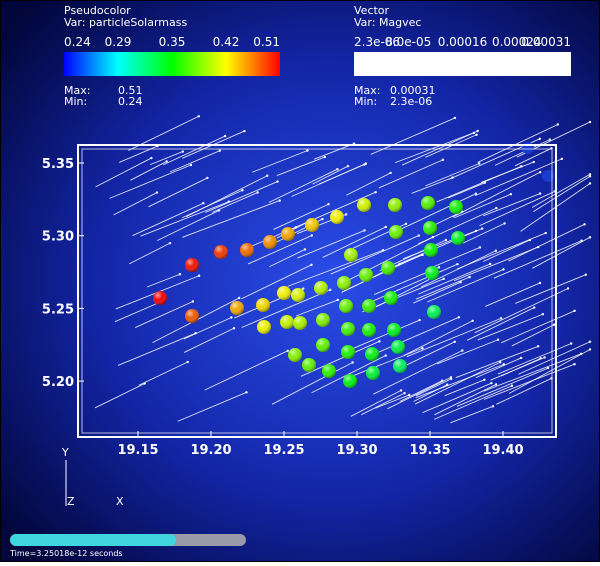  What do you see at coordinates (118, 42) in the screenshot?
I see `legend-tick-label: 0.29` at bounding box center [118, 42].